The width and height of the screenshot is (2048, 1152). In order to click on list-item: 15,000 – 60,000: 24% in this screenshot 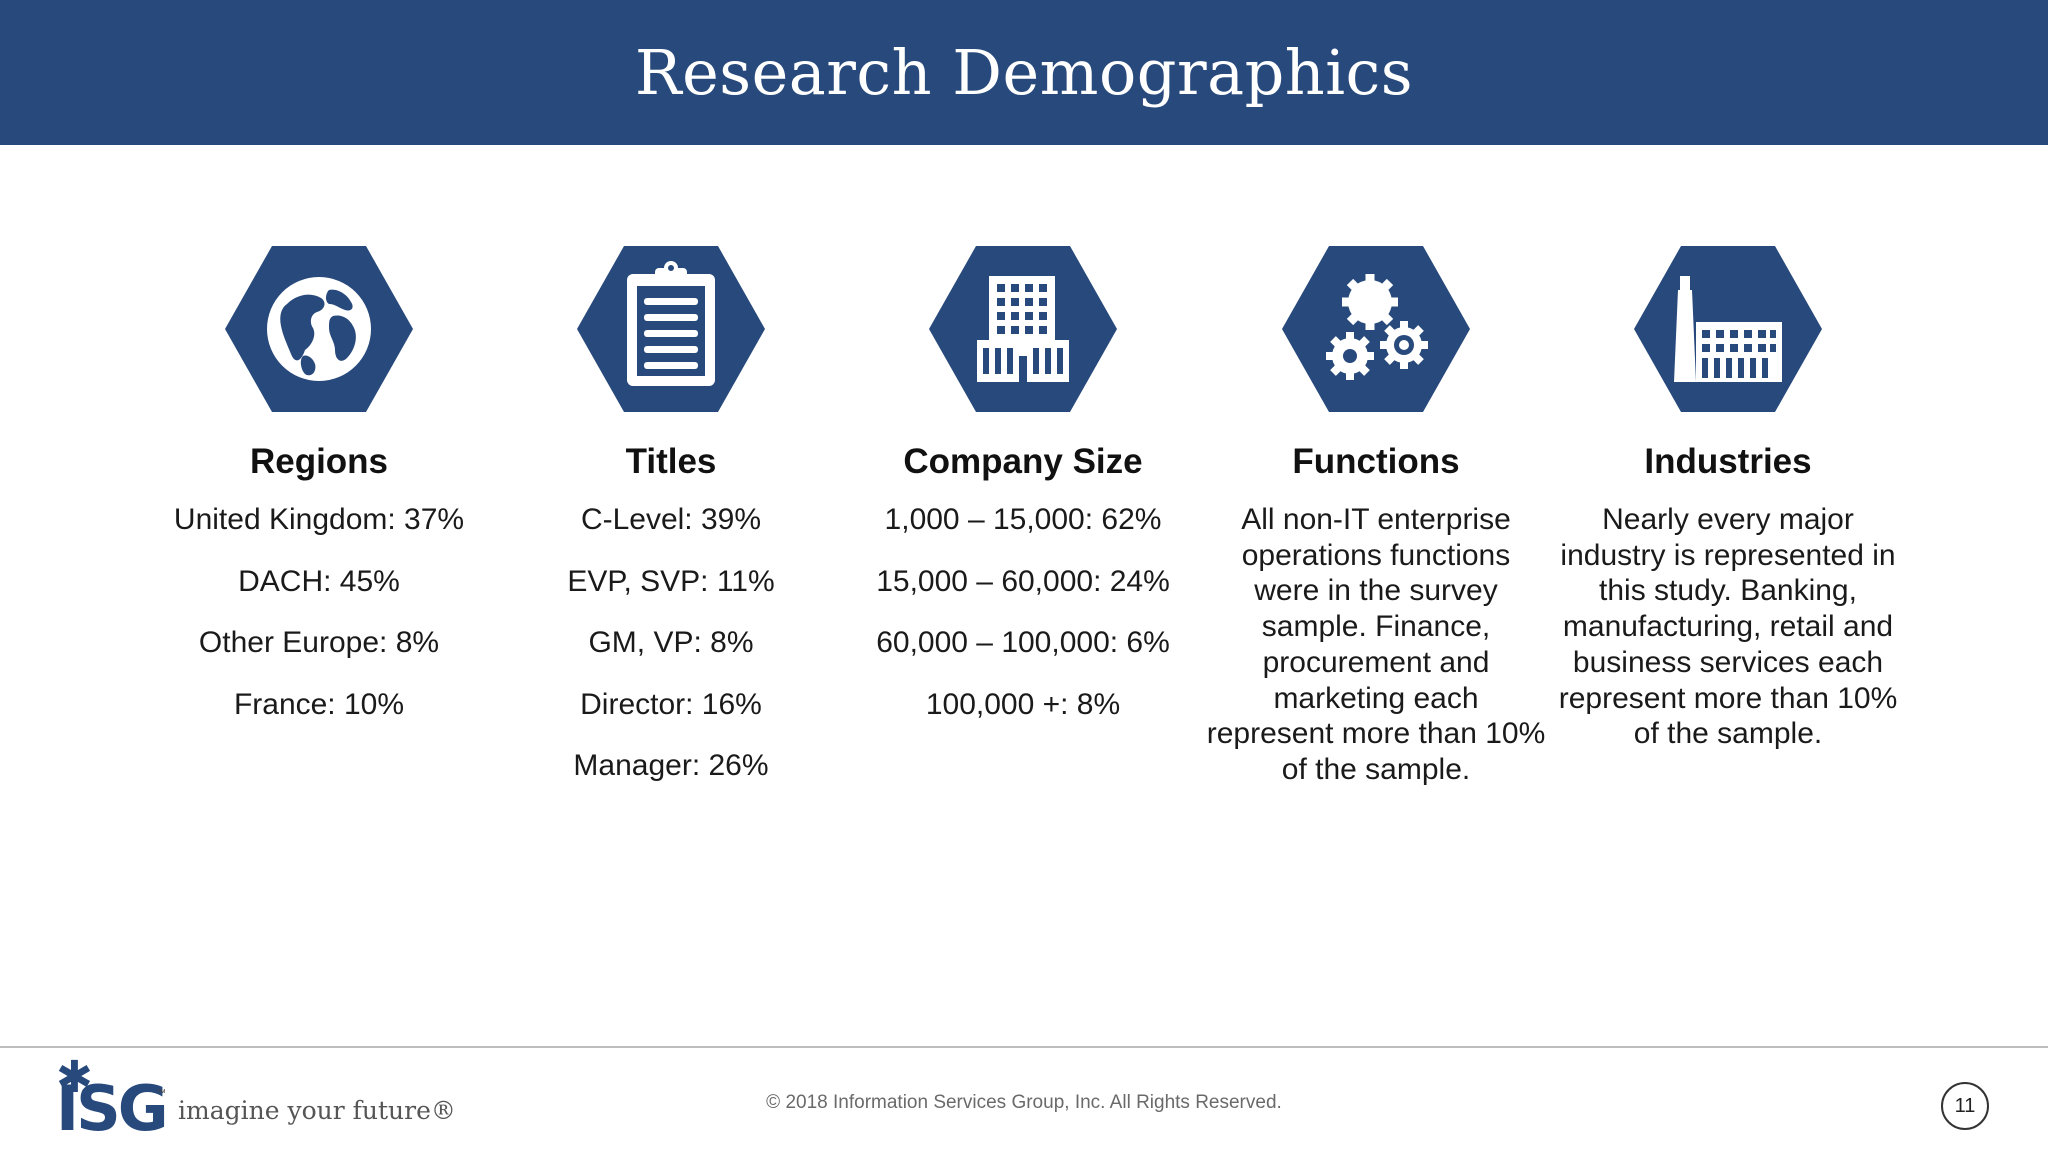, I will do `click(1023, 581)`.